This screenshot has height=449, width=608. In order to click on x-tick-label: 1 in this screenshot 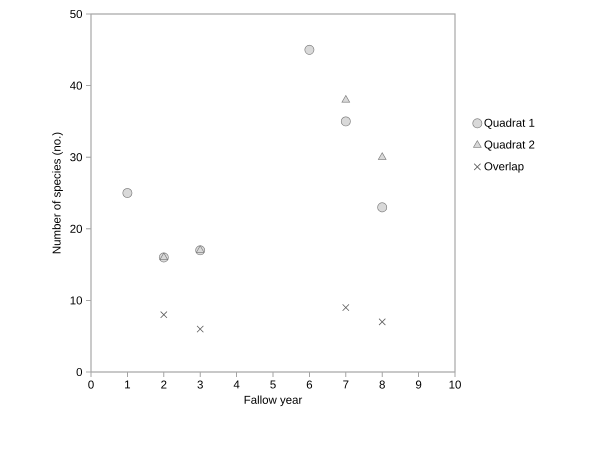, I will do `click(127, 384)`.